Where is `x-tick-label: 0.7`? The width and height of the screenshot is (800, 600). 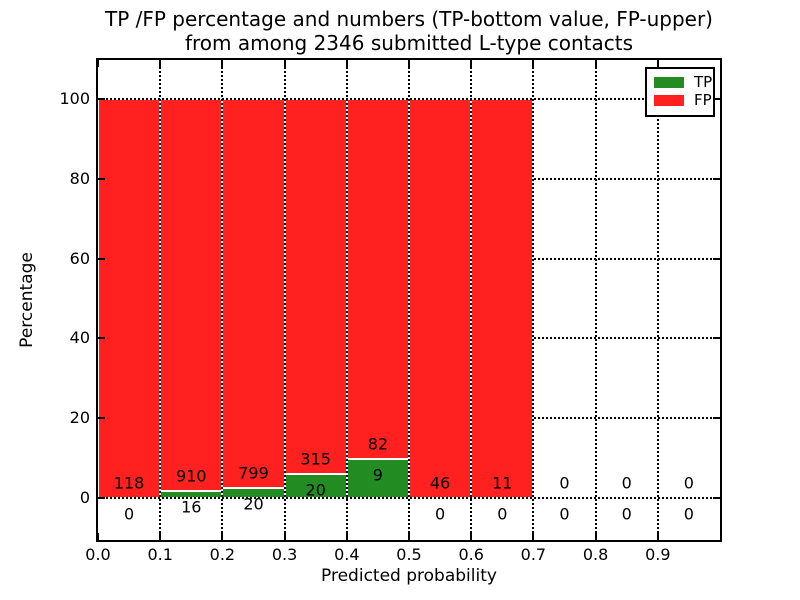 x-tick-label: 0.7 is located at coordinates (533, 554).